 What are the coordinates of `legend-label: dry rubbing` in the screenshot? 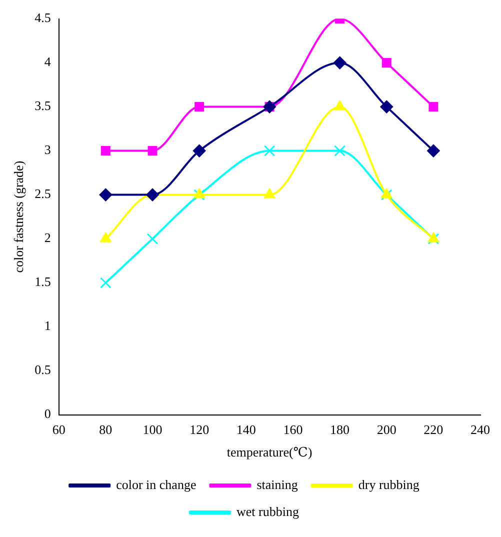 It's located at (389, 484).